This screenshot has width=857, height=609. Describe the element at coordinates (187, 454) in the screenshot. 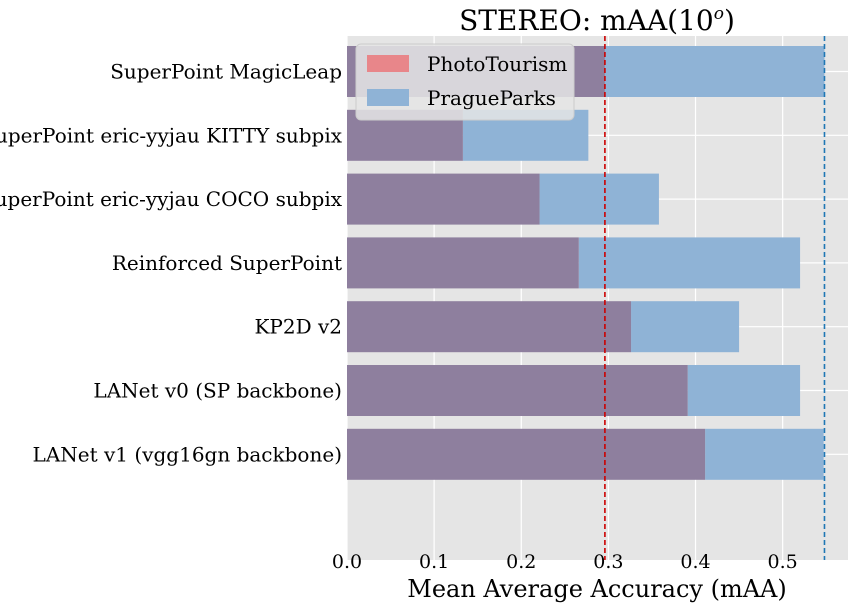

I see `y-tick-label: LANet v1 (vgg16gn backbone)` at that location.